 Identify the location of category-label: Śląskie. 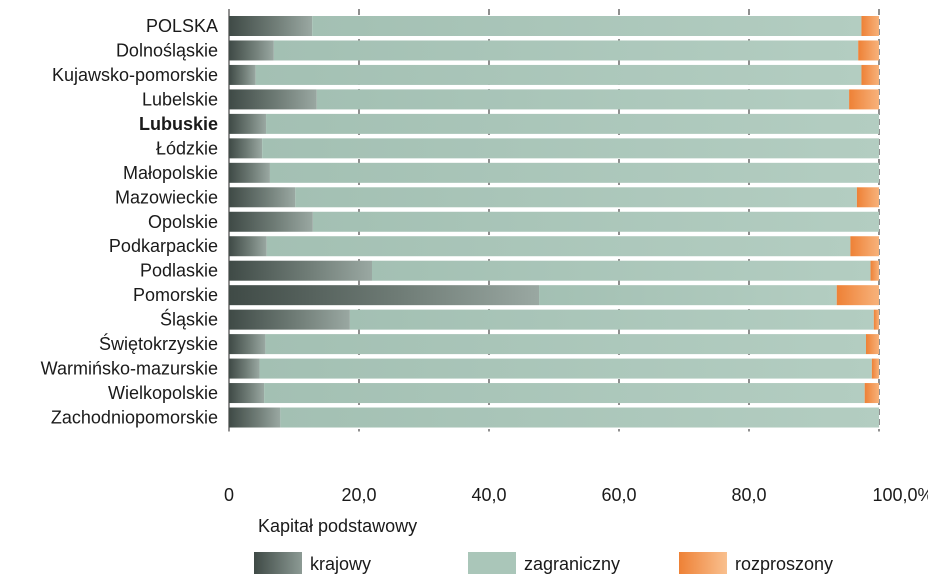
(189, 319).